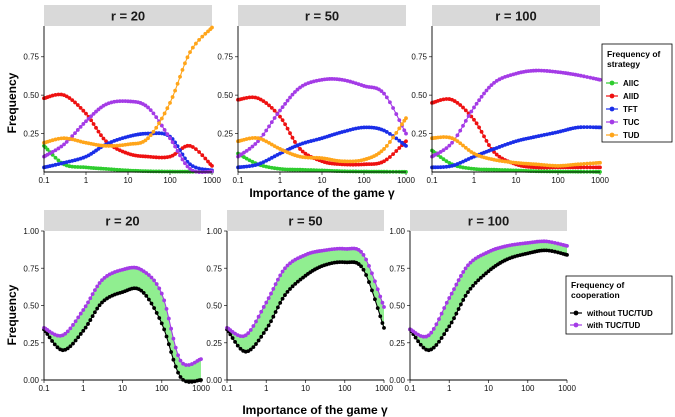 This screenshot has height=417, width=675. What do you see at coordinates (305, 307) in the screenshot?
I see `series-without-tuc-tud` at bounding box center [305, 307].